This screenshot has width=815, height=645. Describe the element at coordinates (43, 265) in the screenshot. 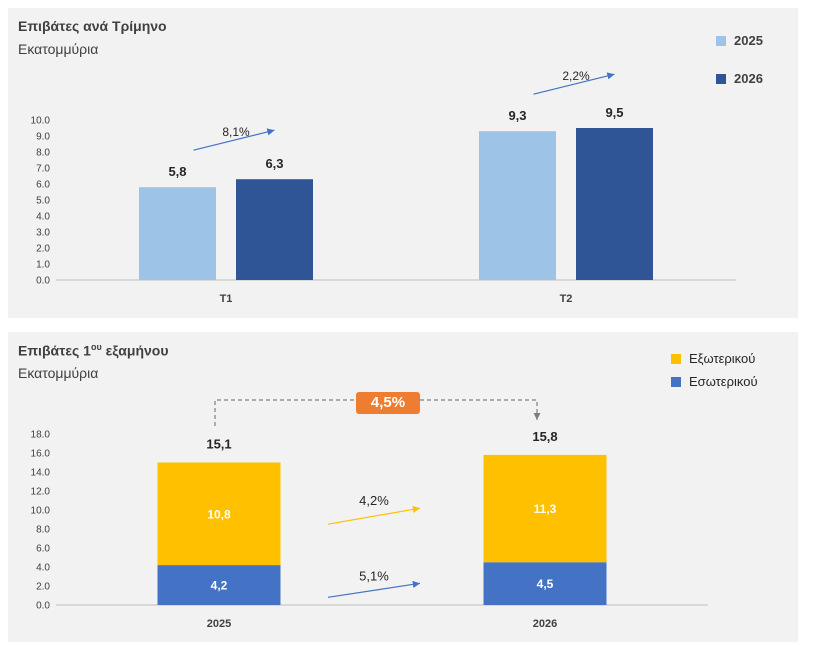

I see `y-tick-label: 1.0` at that location.